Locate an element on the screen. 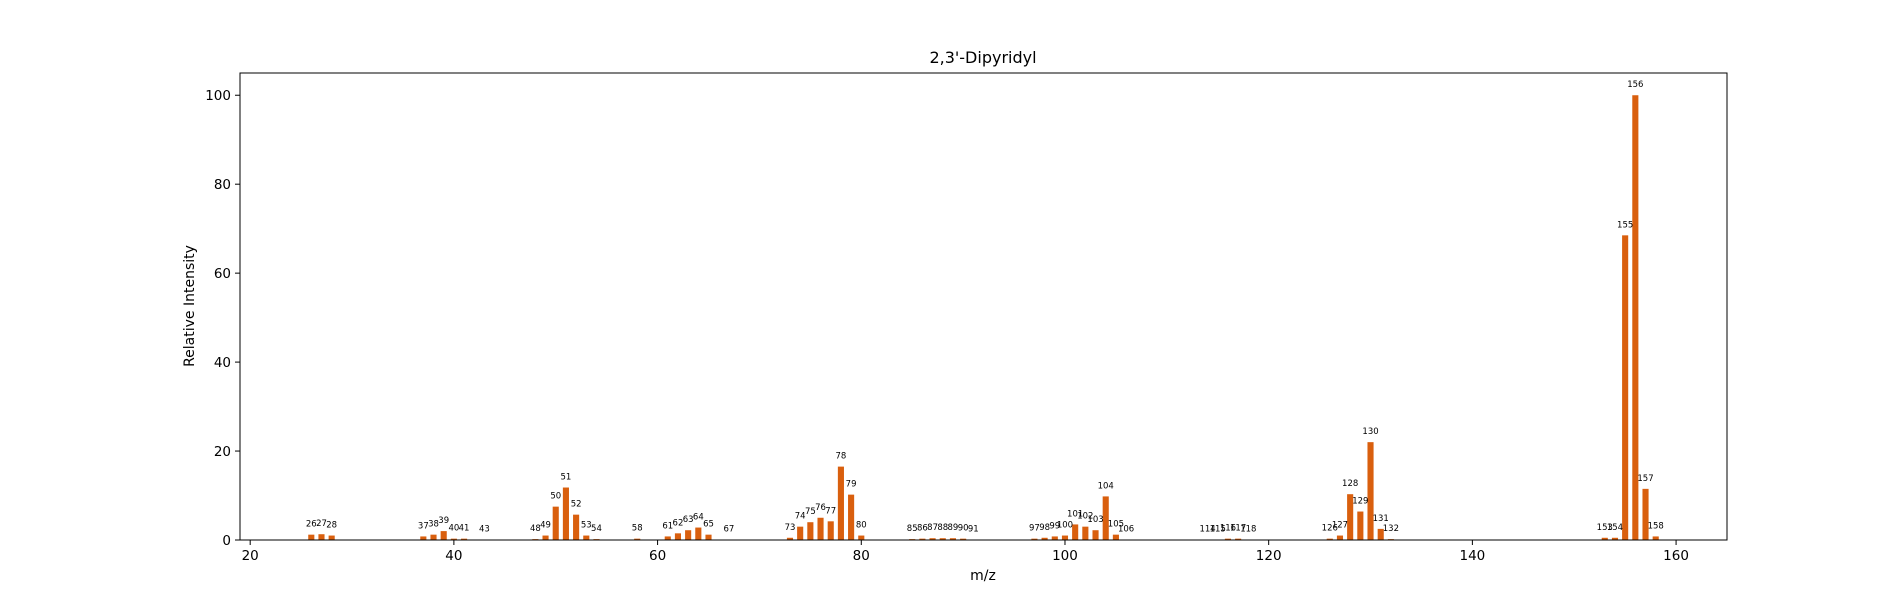  bar-label-mz-155: 155 is located at coordinates (1625, 225).